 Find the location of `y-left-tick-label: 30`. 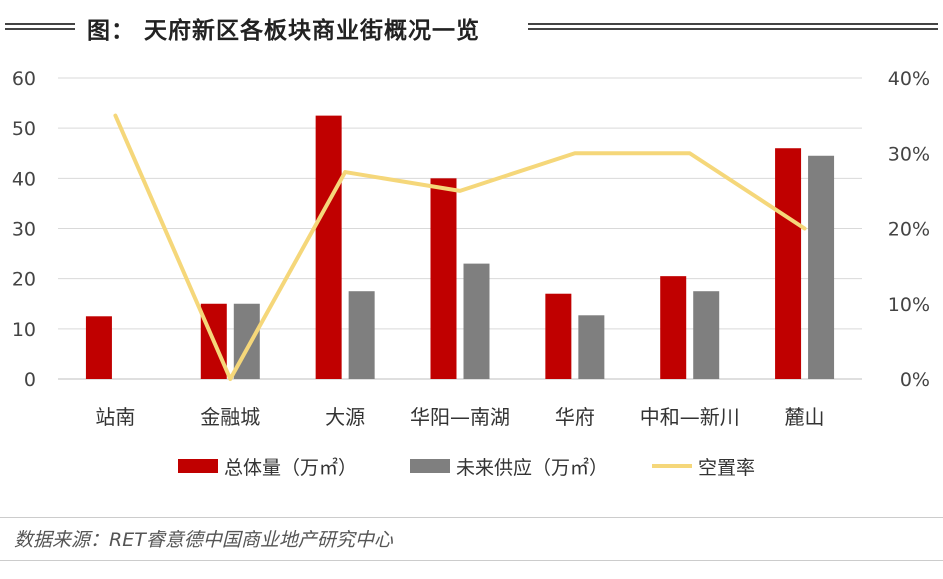

y-left-tick-label: 30 is located at coordinates (24, 230).